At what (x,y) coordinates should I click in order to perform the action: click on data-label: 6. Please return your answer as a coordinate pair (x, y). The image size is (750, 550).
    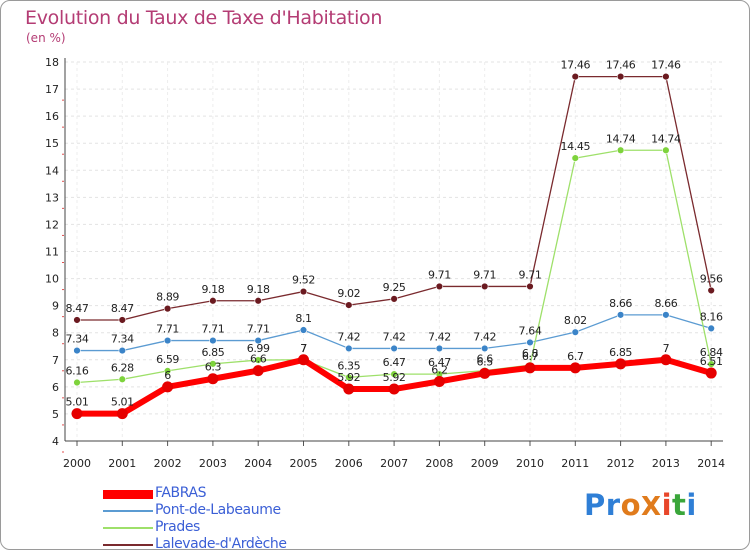
    Looking at the image, I should click on (167, 375).